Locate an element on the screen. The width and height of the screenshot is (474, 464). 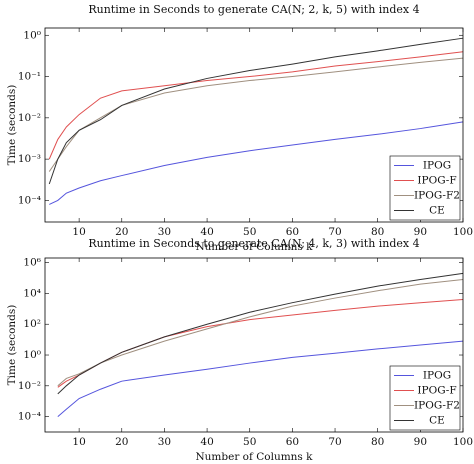
series-line is located at coordinates (260, 378).